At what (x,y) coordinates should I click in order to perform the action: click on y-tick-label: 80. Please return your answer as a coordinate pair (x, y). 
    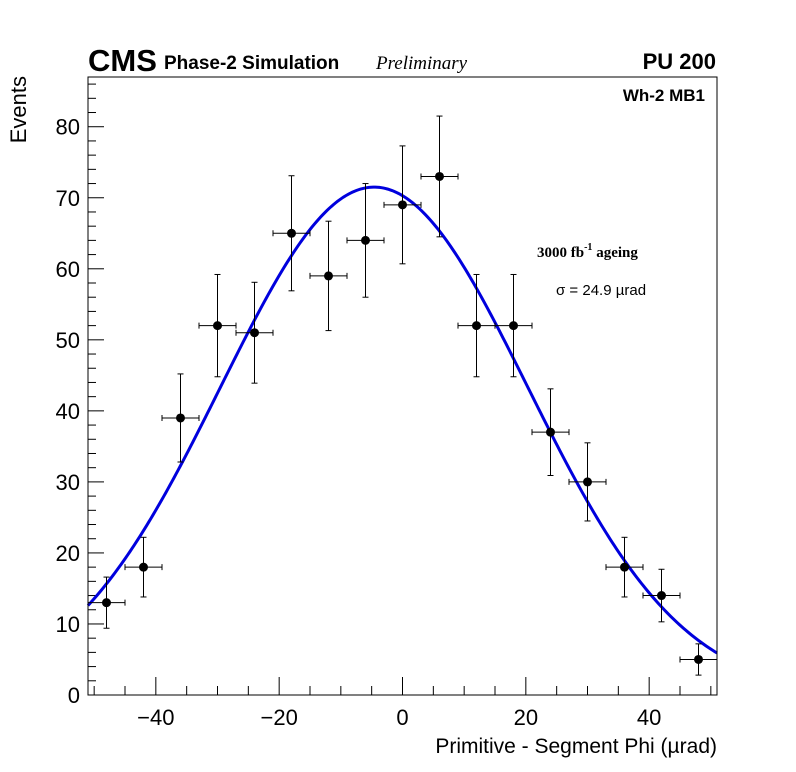
    Looking at the image, I should click on (68, 127).